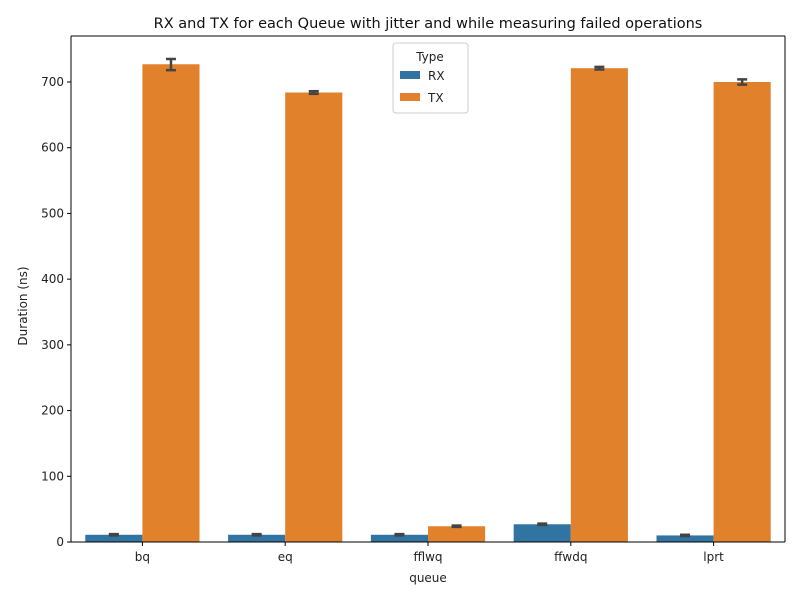 This screenshot has height=600, width=800. What do you see at coordinates (685, 538) in the screenshot?
I see `bar-rx-lprt` at bounding box center [685, 538].